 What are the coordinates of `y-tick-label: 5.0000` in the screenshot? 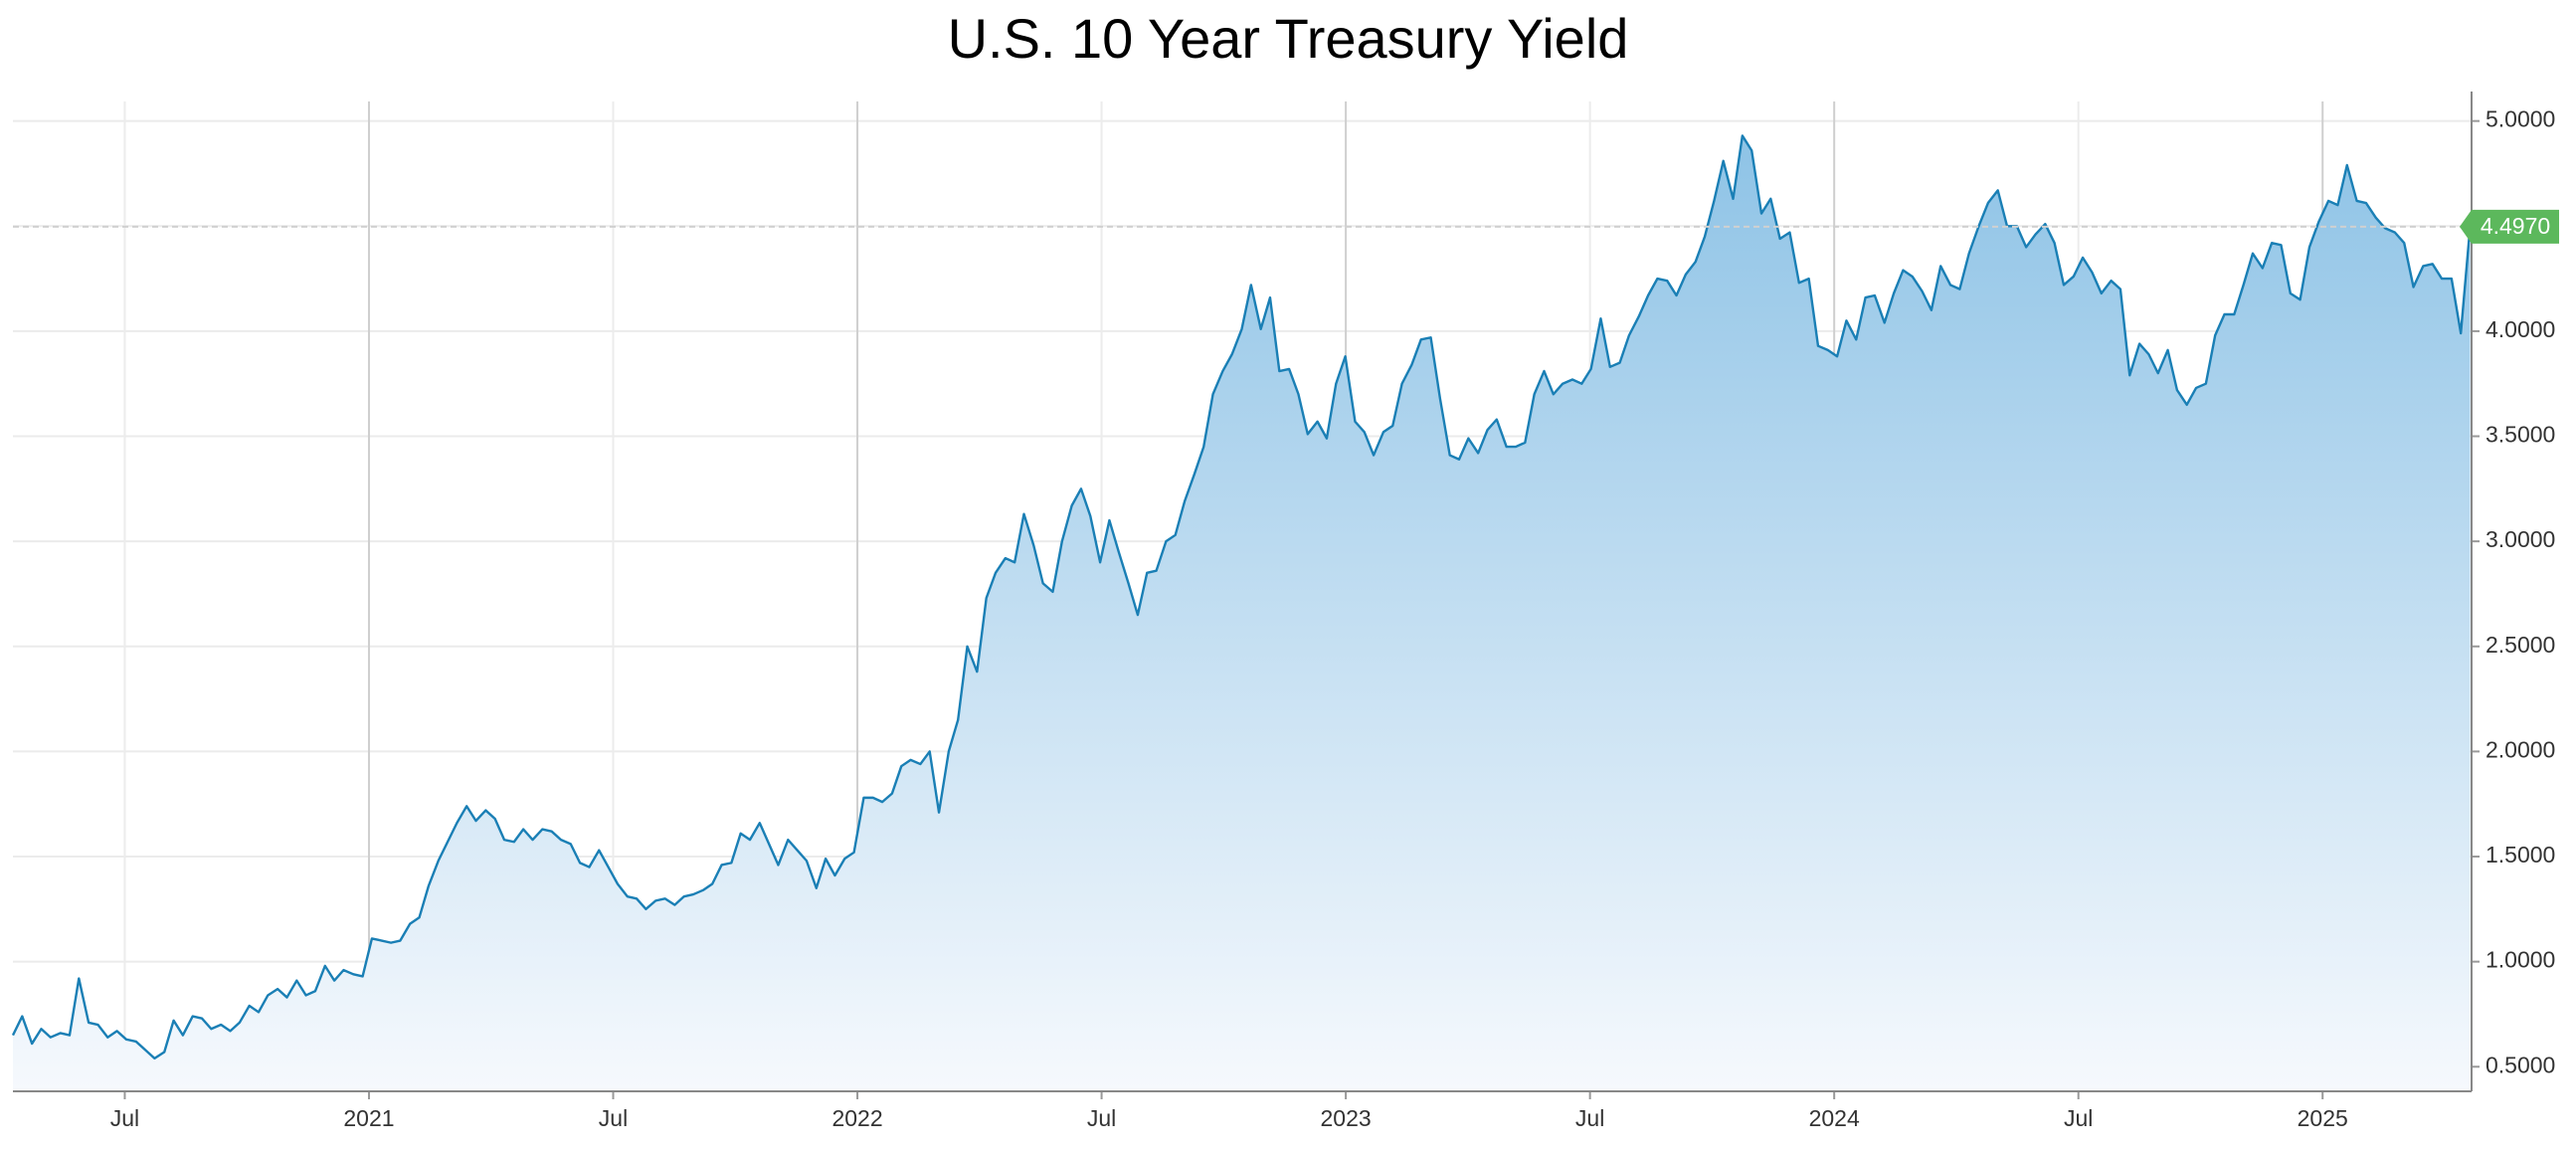 It's located at (2520, 119).